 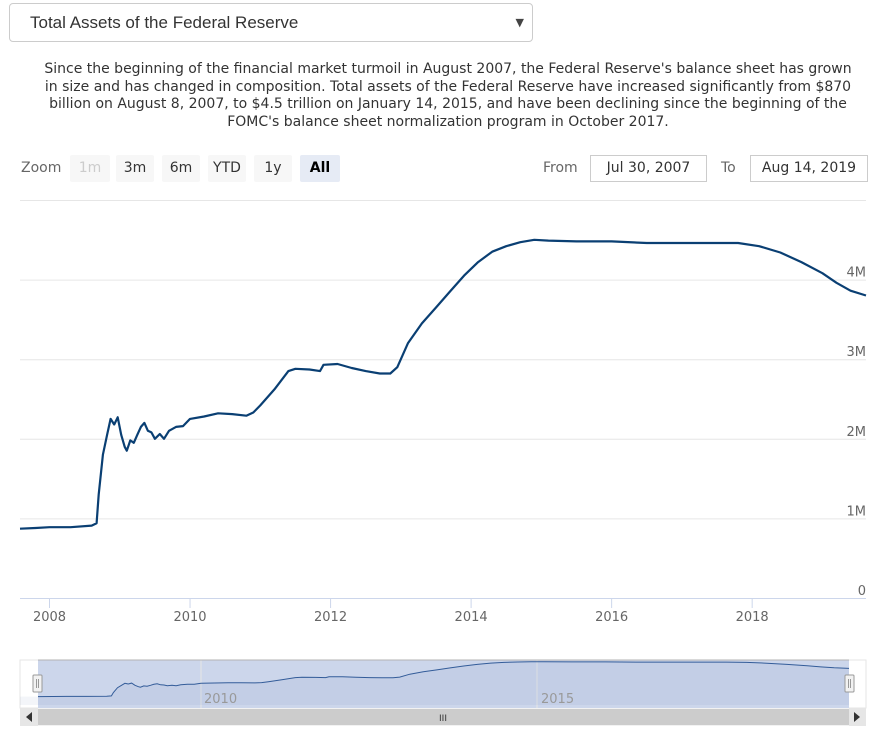 What do you see at coordinates (90, 168) in the screenshot?
I see `zoom-1m-button: 1m` at bounding box center [90, 168].